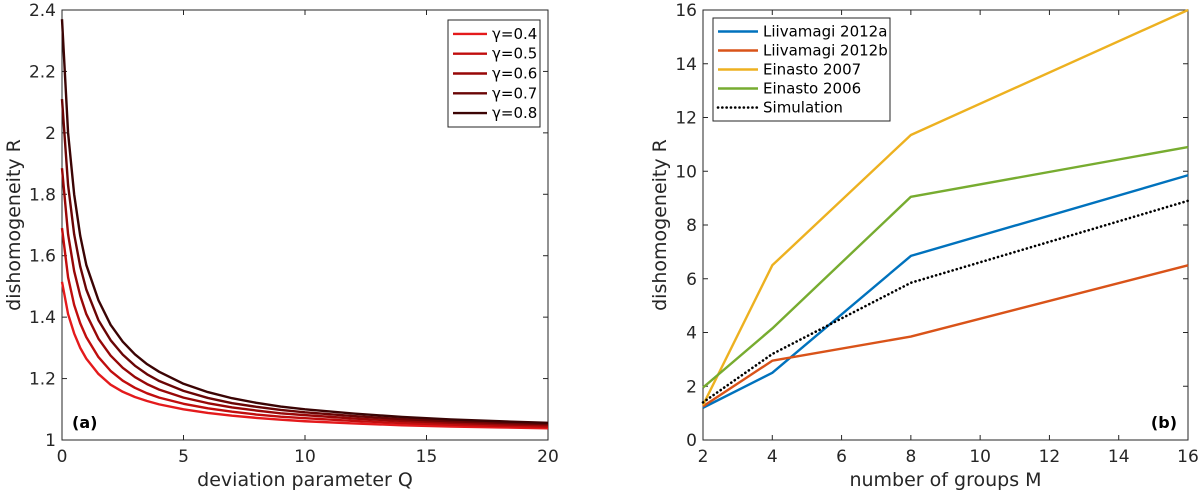  I want to click on y-tick-label: 1.6, so click(42, 257).